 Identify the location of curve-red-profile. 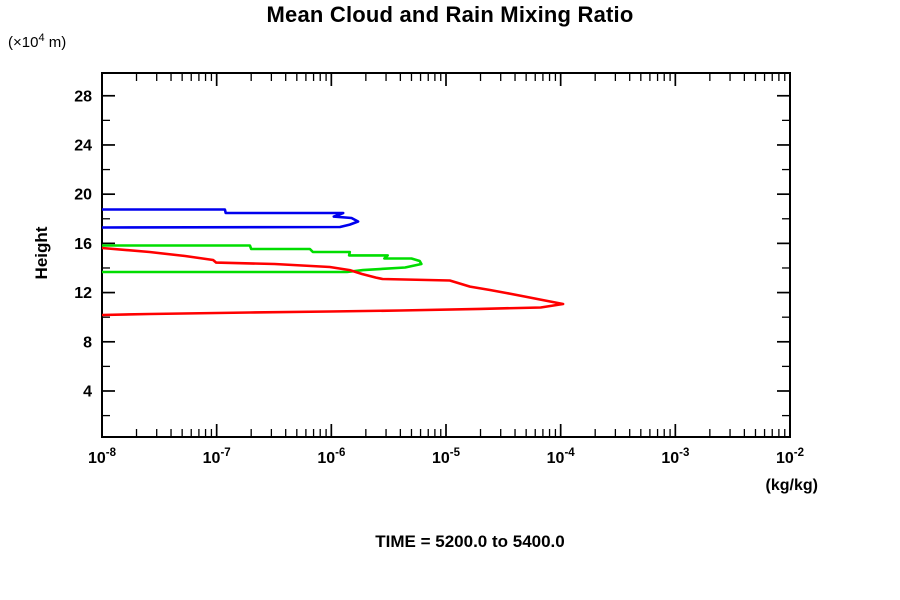
(333, 281).